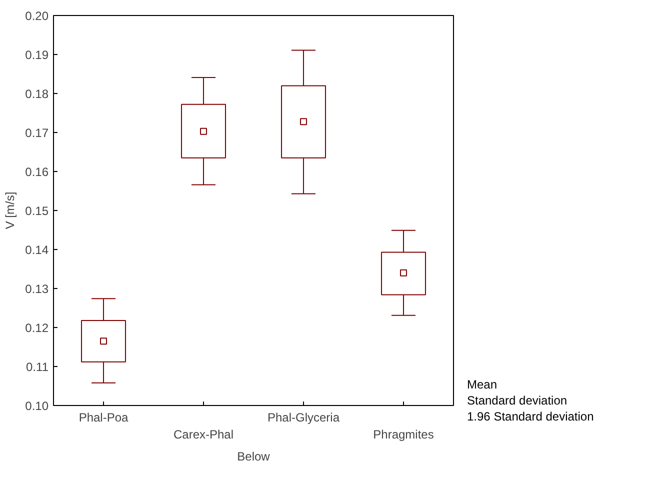  What do you see at coordinates (103, 417) in the screenshot?
I see `x-tick-label: Phal-Poa` at bounding box center [103, 417].